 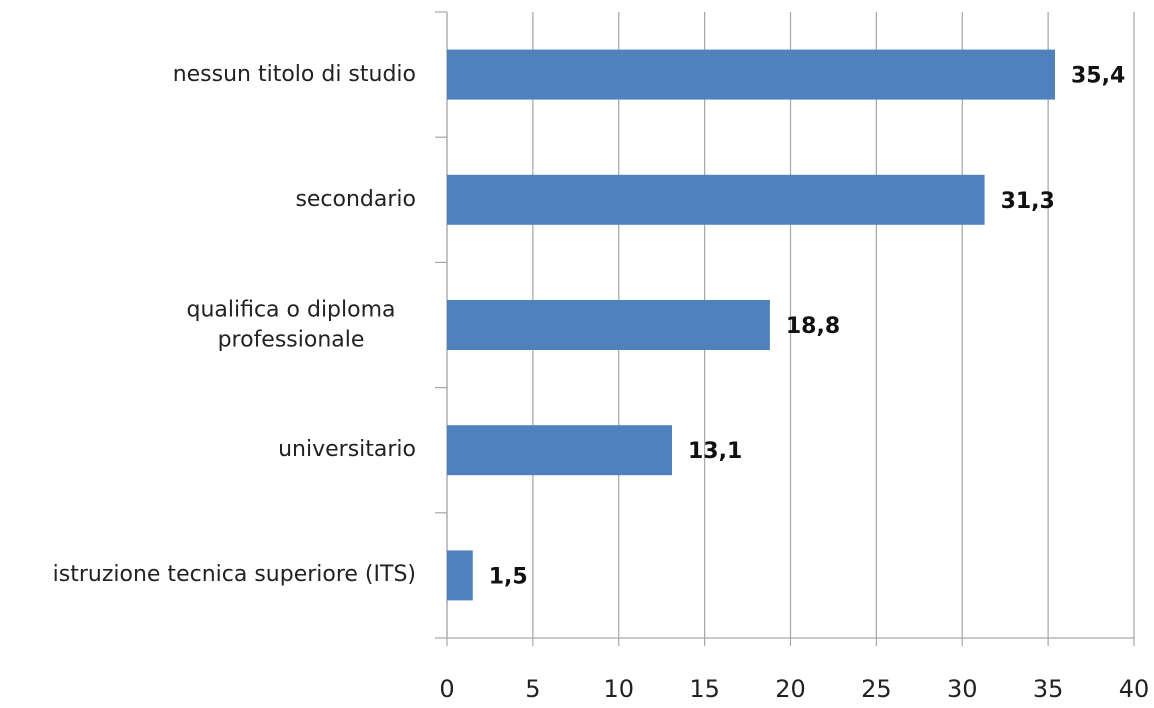 I want to click on x-tick-label: 5, so click(x=532, y=689).